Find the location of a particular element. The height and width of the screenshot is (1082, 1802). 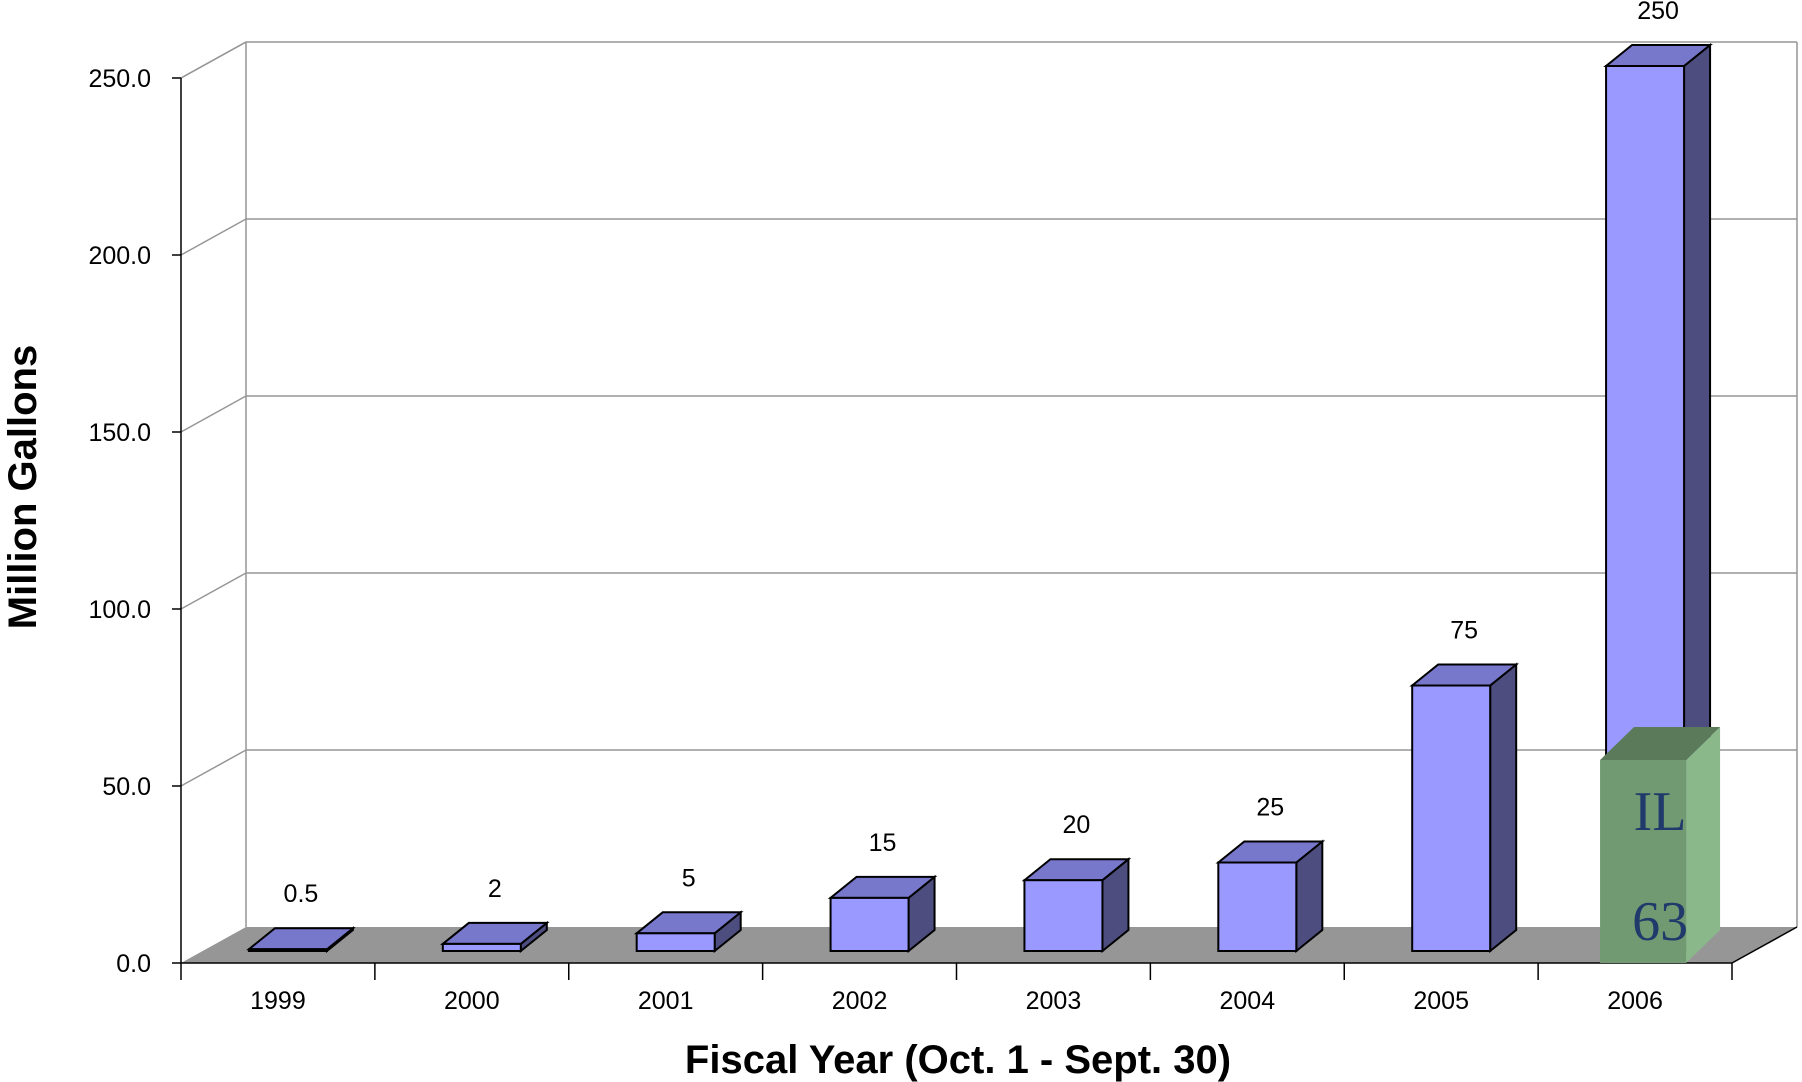

y-tick-label: 0.0 is located at coordinates (133, 964).